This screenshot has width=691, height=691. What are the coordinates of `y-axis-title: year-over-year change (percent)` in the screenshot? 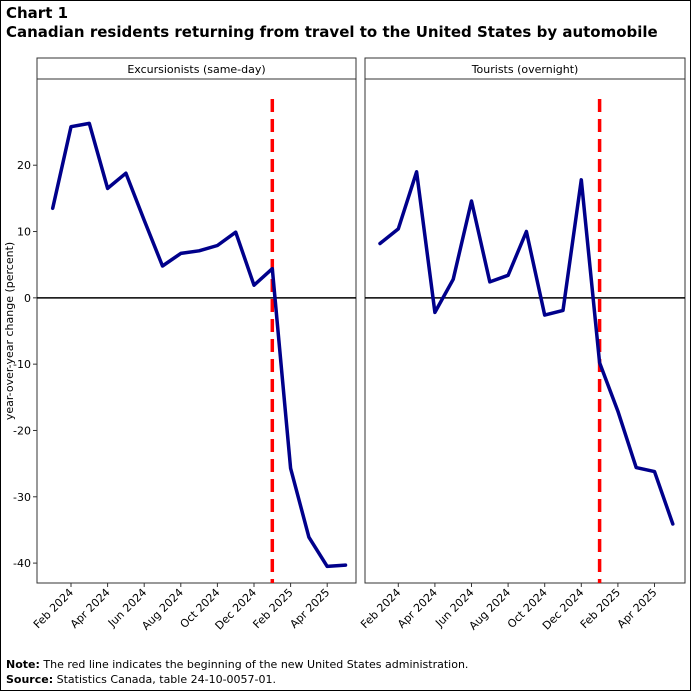 It's located at (9, 331).